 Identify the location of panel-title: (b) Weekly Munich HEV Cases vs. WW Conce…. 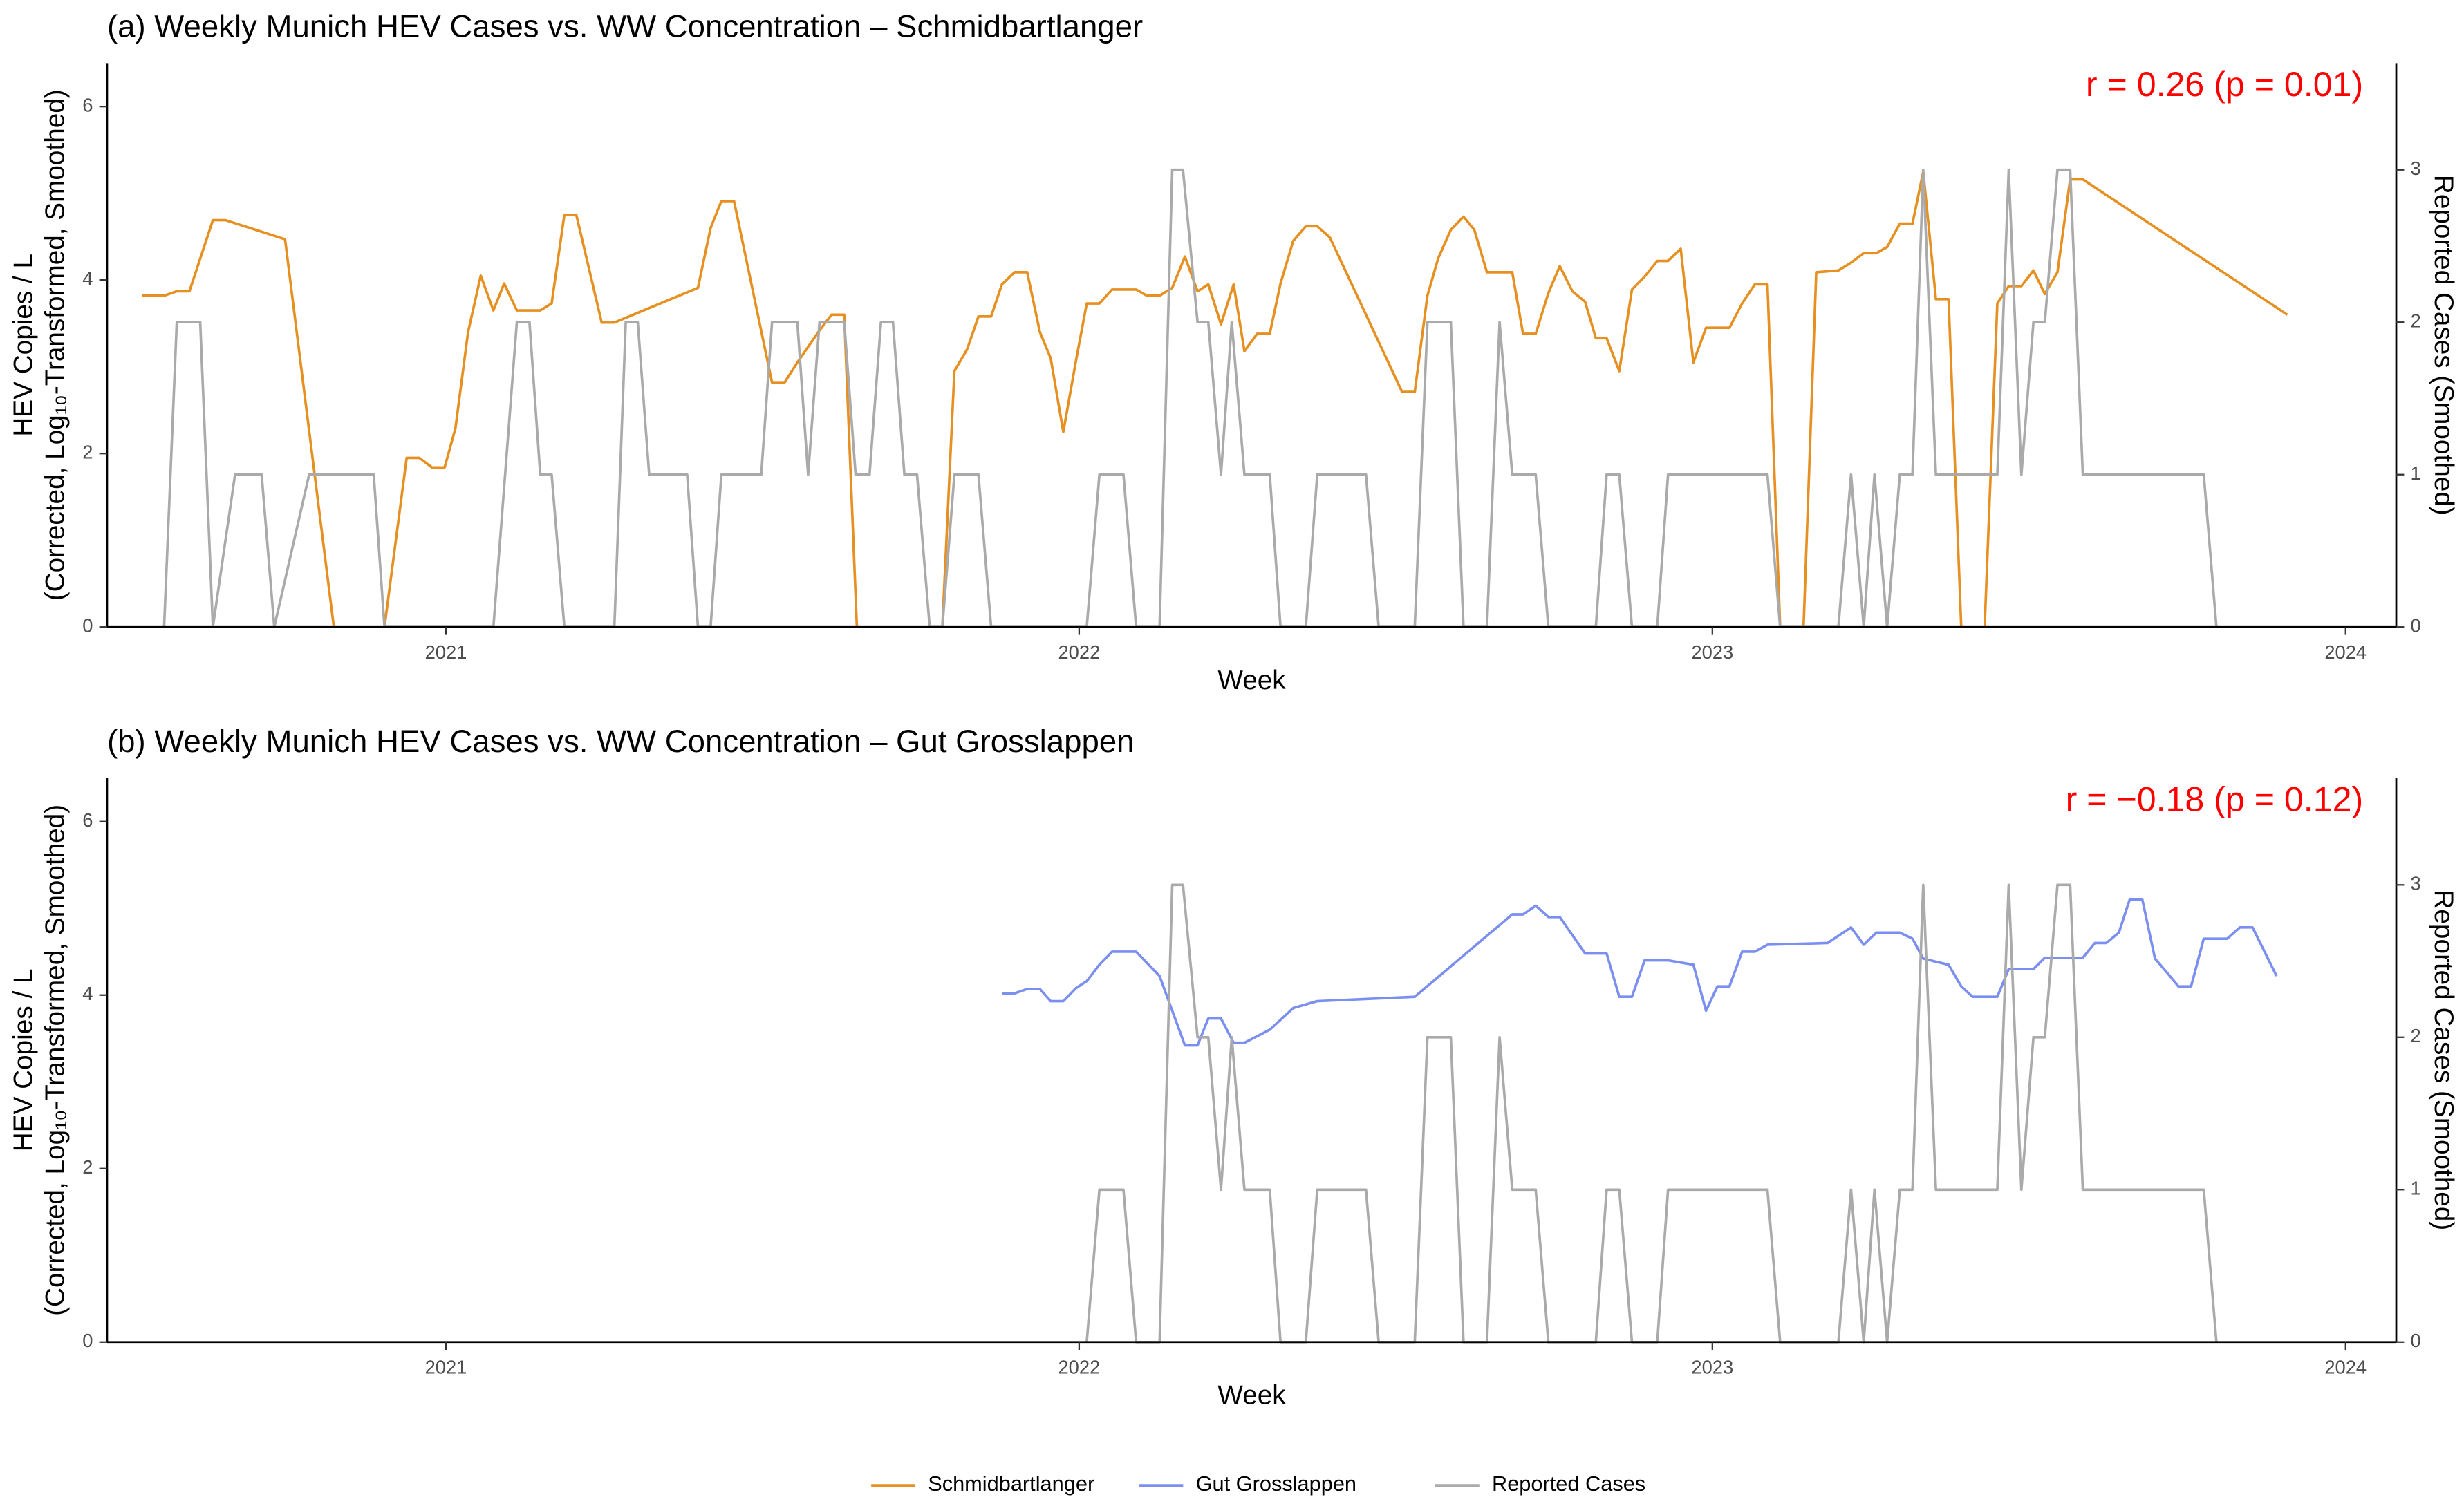
(621, 742).